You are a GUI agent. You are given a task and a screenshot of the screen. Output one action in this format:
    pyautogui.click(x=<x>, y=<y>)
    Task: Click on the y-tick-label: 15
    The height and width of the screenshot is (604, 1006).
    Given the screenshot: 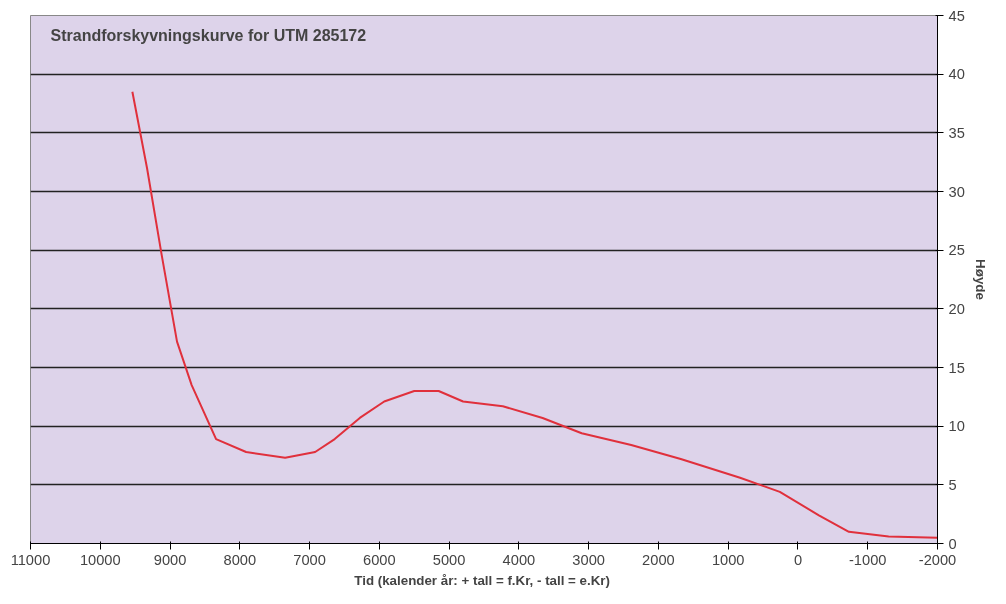 What is the action you would take?
    pyautogui.click(x=956, y=367)
    